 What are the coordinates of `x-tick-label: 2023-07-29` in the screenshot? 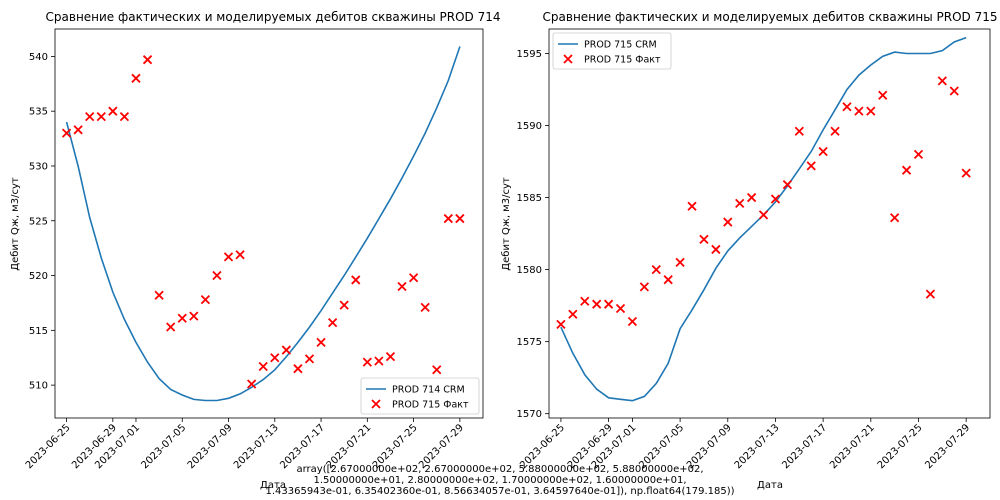 It's located at (947, 446).